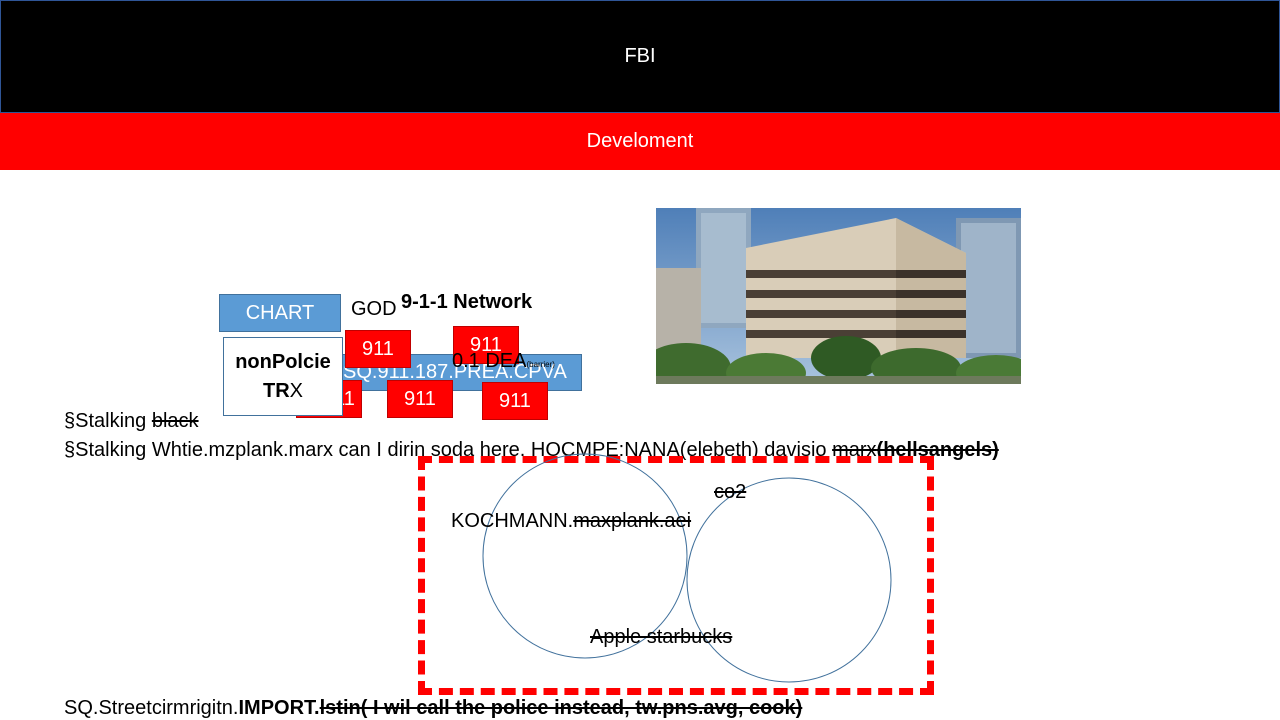  Describe the element at coordinates (283, 361) in the screenshot. I see `nonpolice-line1: nonPolcie` at that location.